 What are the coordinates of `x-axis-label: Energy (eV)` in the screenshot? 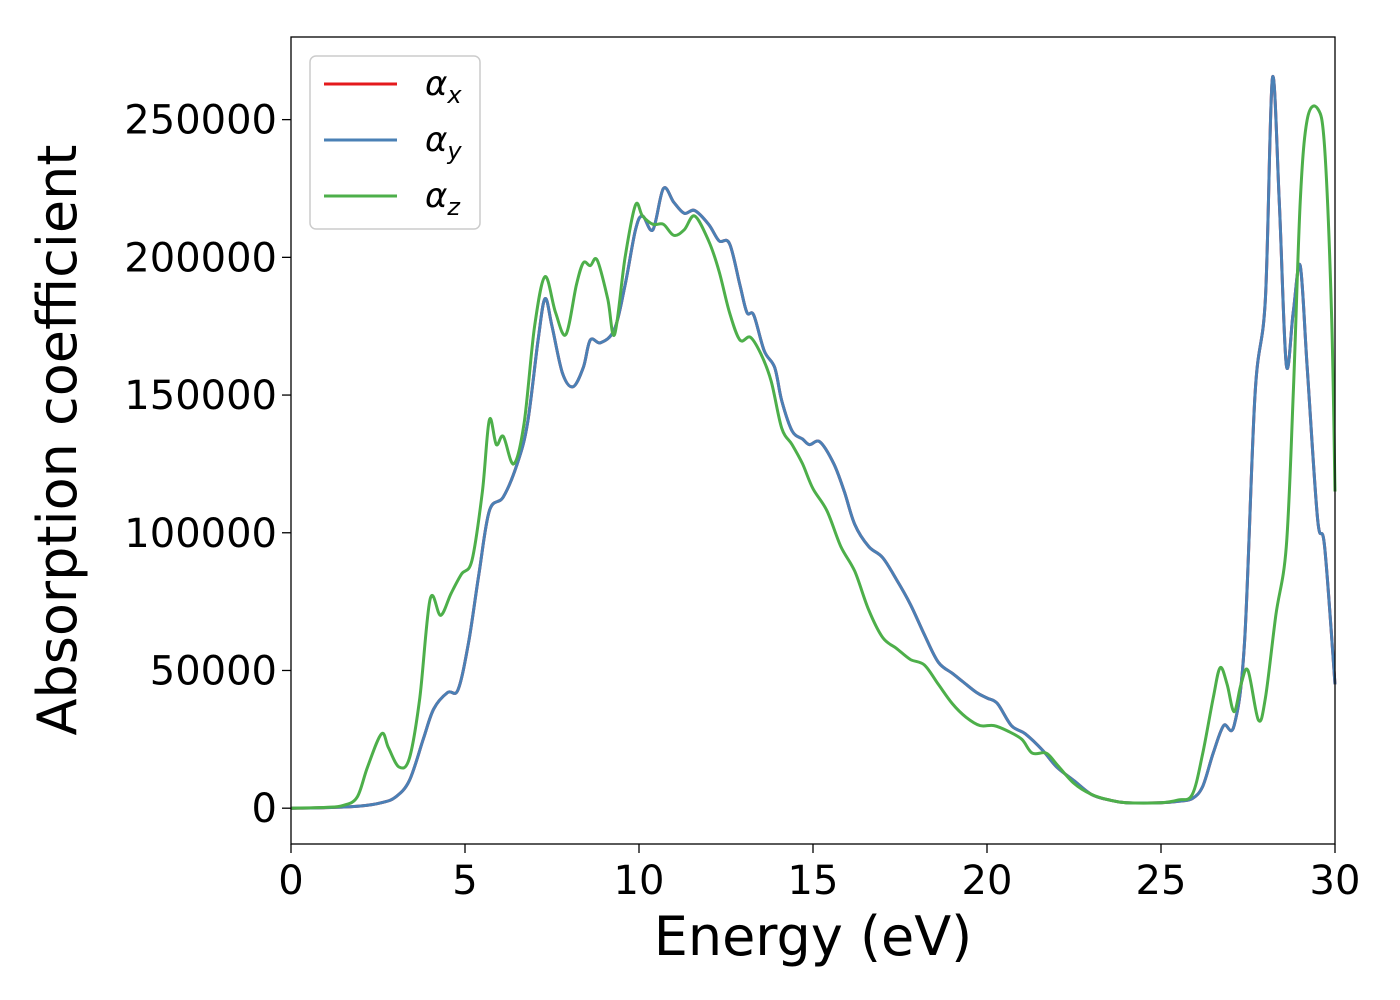 It's located at (813, 936).